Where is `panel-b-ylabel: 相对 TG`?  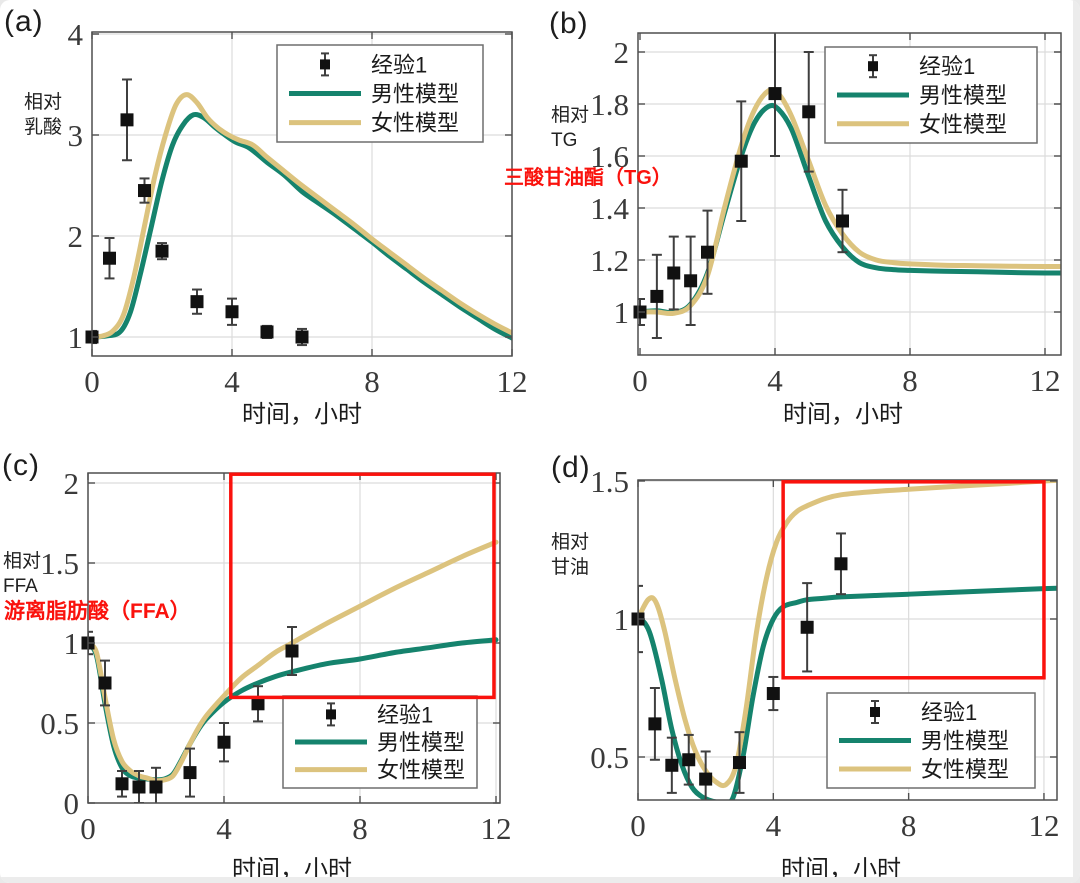 panel-b-ylabel: 相对 TG is located at coordinates (570, 128).